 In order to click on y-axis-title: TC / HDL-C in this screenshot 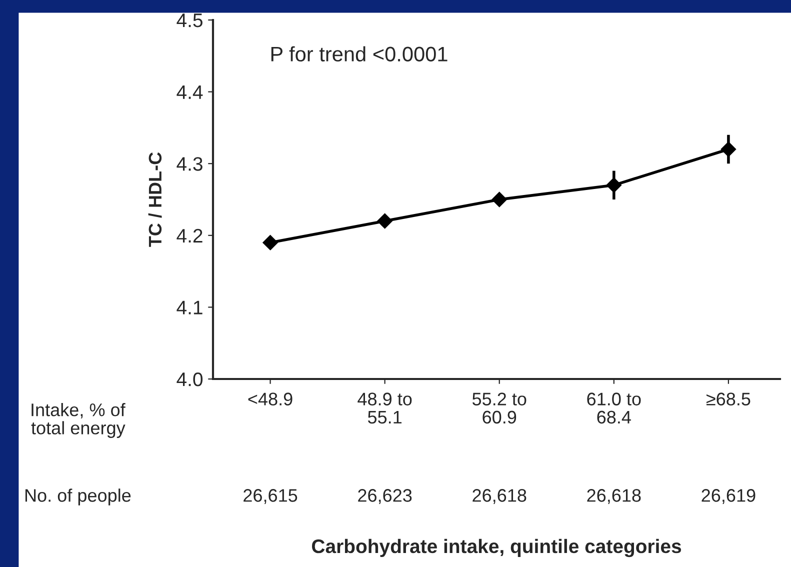, I will do `click(155, 199)`.